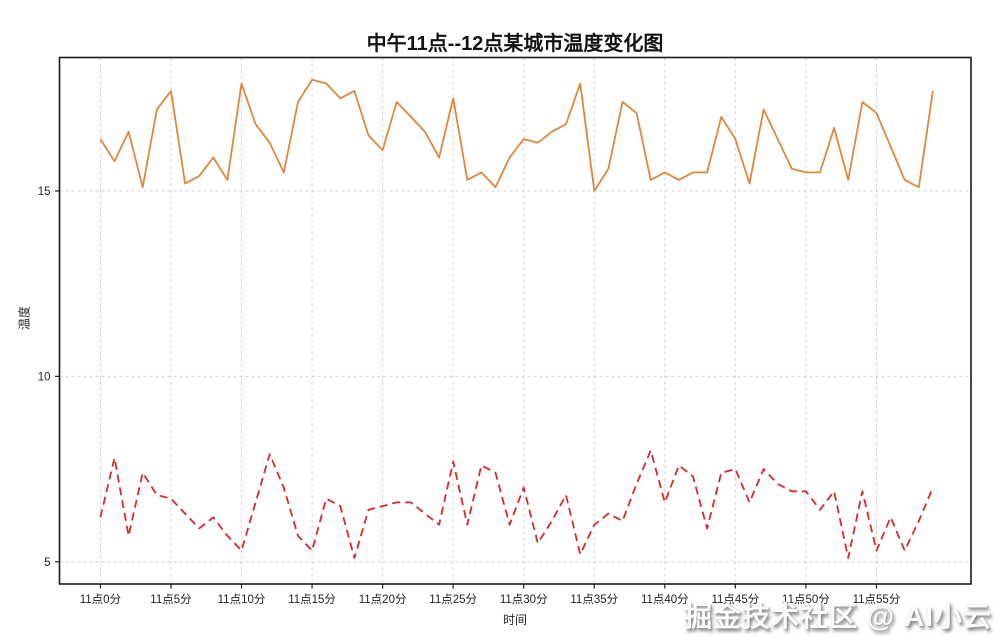  Describe the element at coordinates (44, 377) in the screenshot. I see `y-tick-label: 10` at that location.